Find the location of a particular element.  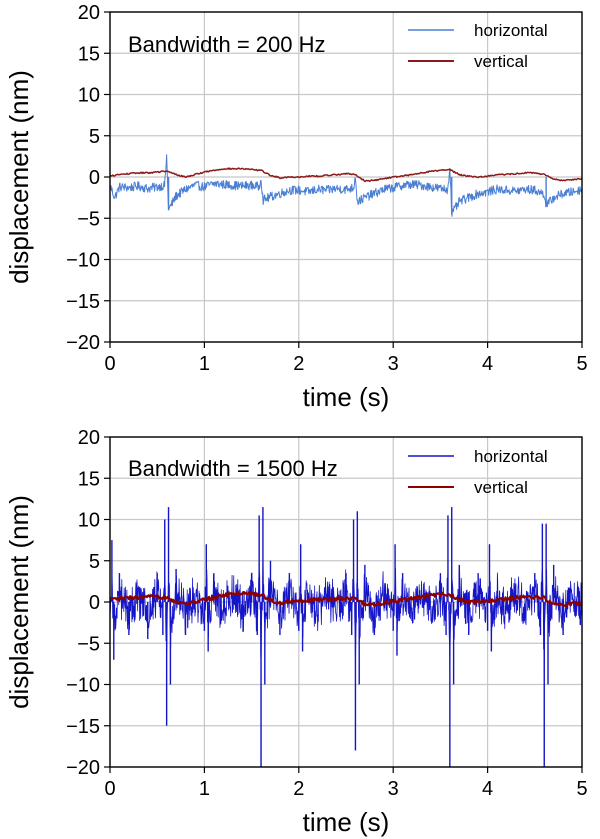

series-group is located at coordinates (346, 185).